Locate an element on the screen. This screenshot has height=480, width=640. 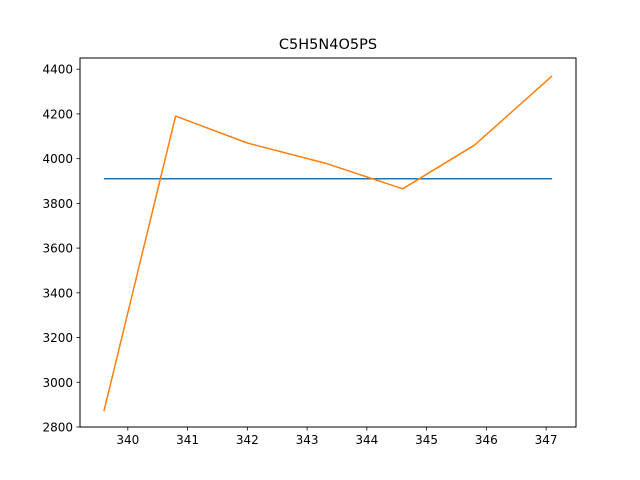
x-tick-label: 345 is located at coordinates (426, 440).